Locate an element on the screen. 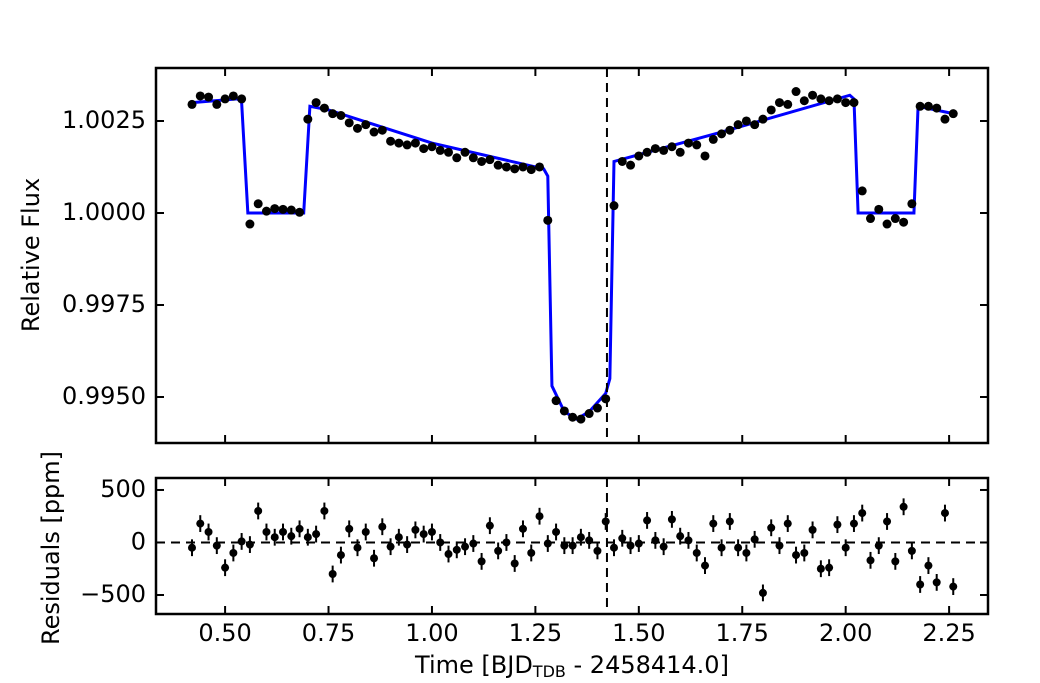  y-axis-label: Relative Flux is located at coordinates (31, 255).